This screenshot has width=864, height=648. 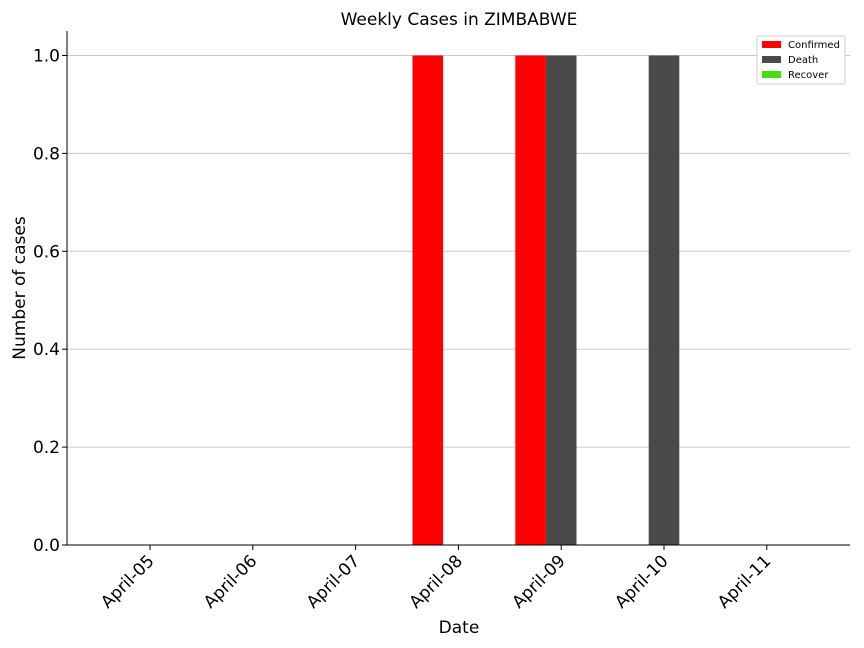 I want to click on legend-swatch-confirmed, so click(x=771, y=44).